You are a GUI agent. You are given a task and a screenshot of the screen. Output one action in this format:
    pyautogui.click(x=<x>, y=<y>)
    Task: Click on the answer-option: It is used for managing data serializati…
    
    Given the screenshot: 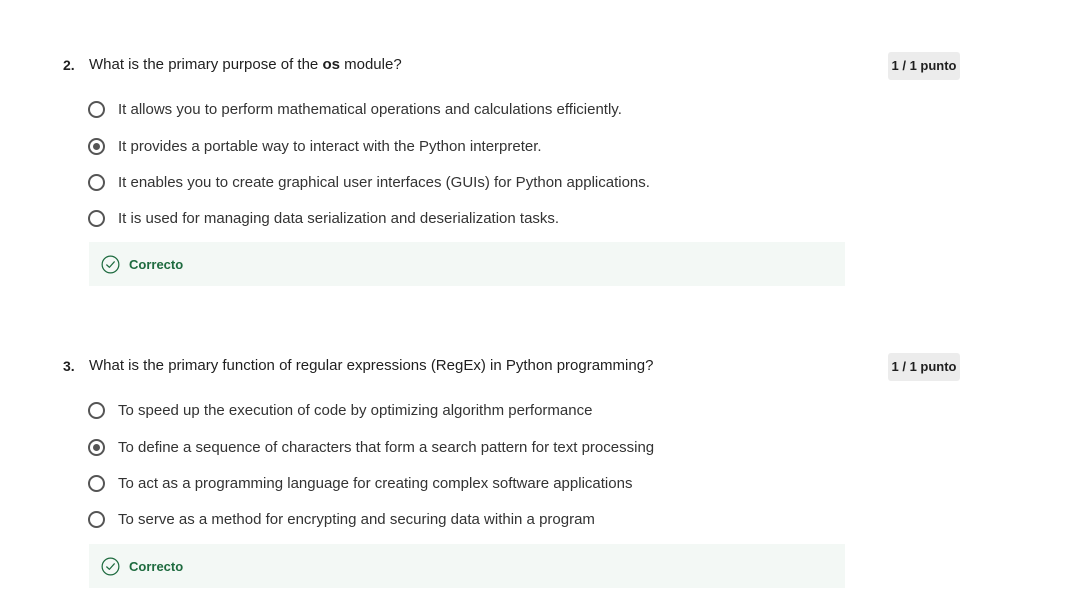 What is the action you would take?
    pyautogui.click(x=468, y=220)
    